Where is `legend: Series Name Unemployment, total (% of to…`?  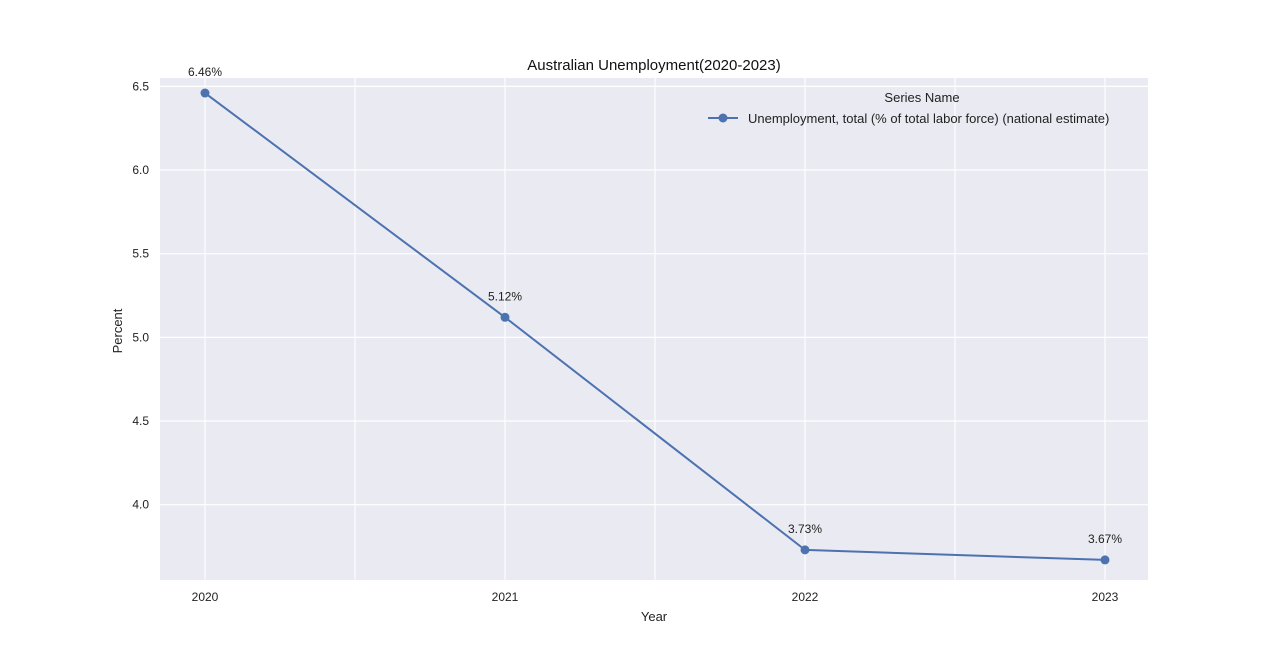 legend: Series Name Unemployment, total (% of to… is located at coordinates (908, 108).